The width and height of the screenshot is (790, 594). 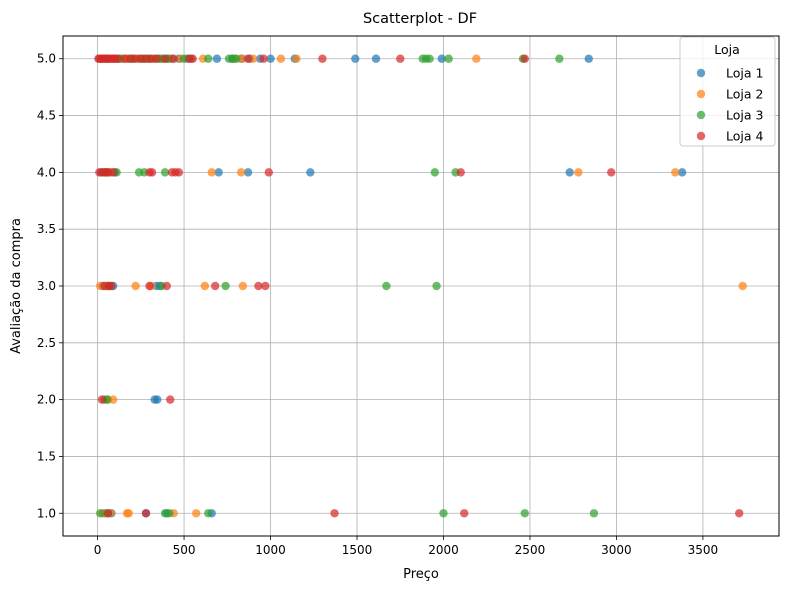 I want to click on y-tick-label: 3.0, so click(x=46, y=286).